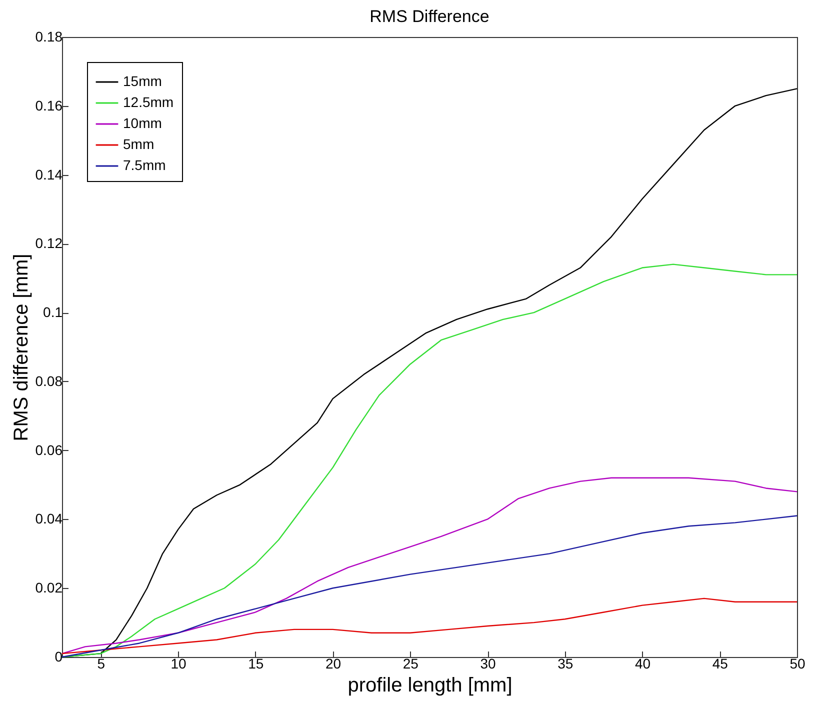 The width and height of the screenshot is (835, 728). What do you see at coordinates (334, 664) in the screenshot?
I see `x-tick-label: 20` at bounding box center [334, 664].